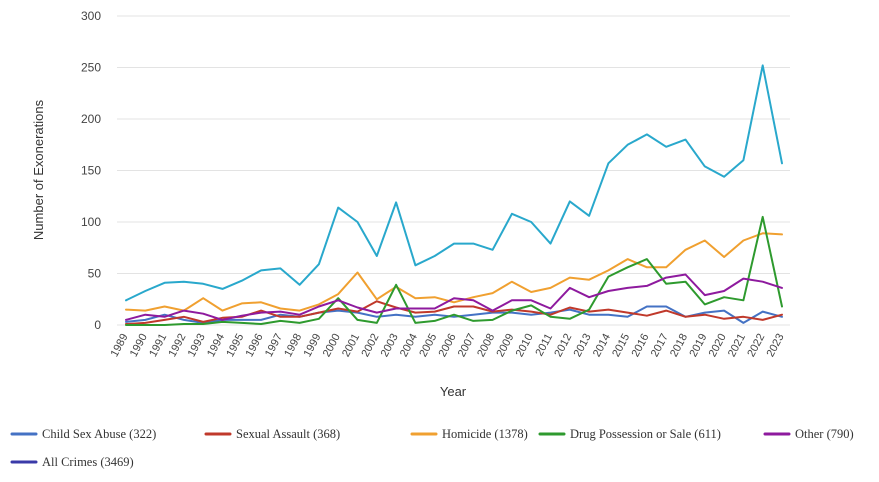 The image size is (879, 482). I want to click on legend-label: Other (790), so click(824, 434).